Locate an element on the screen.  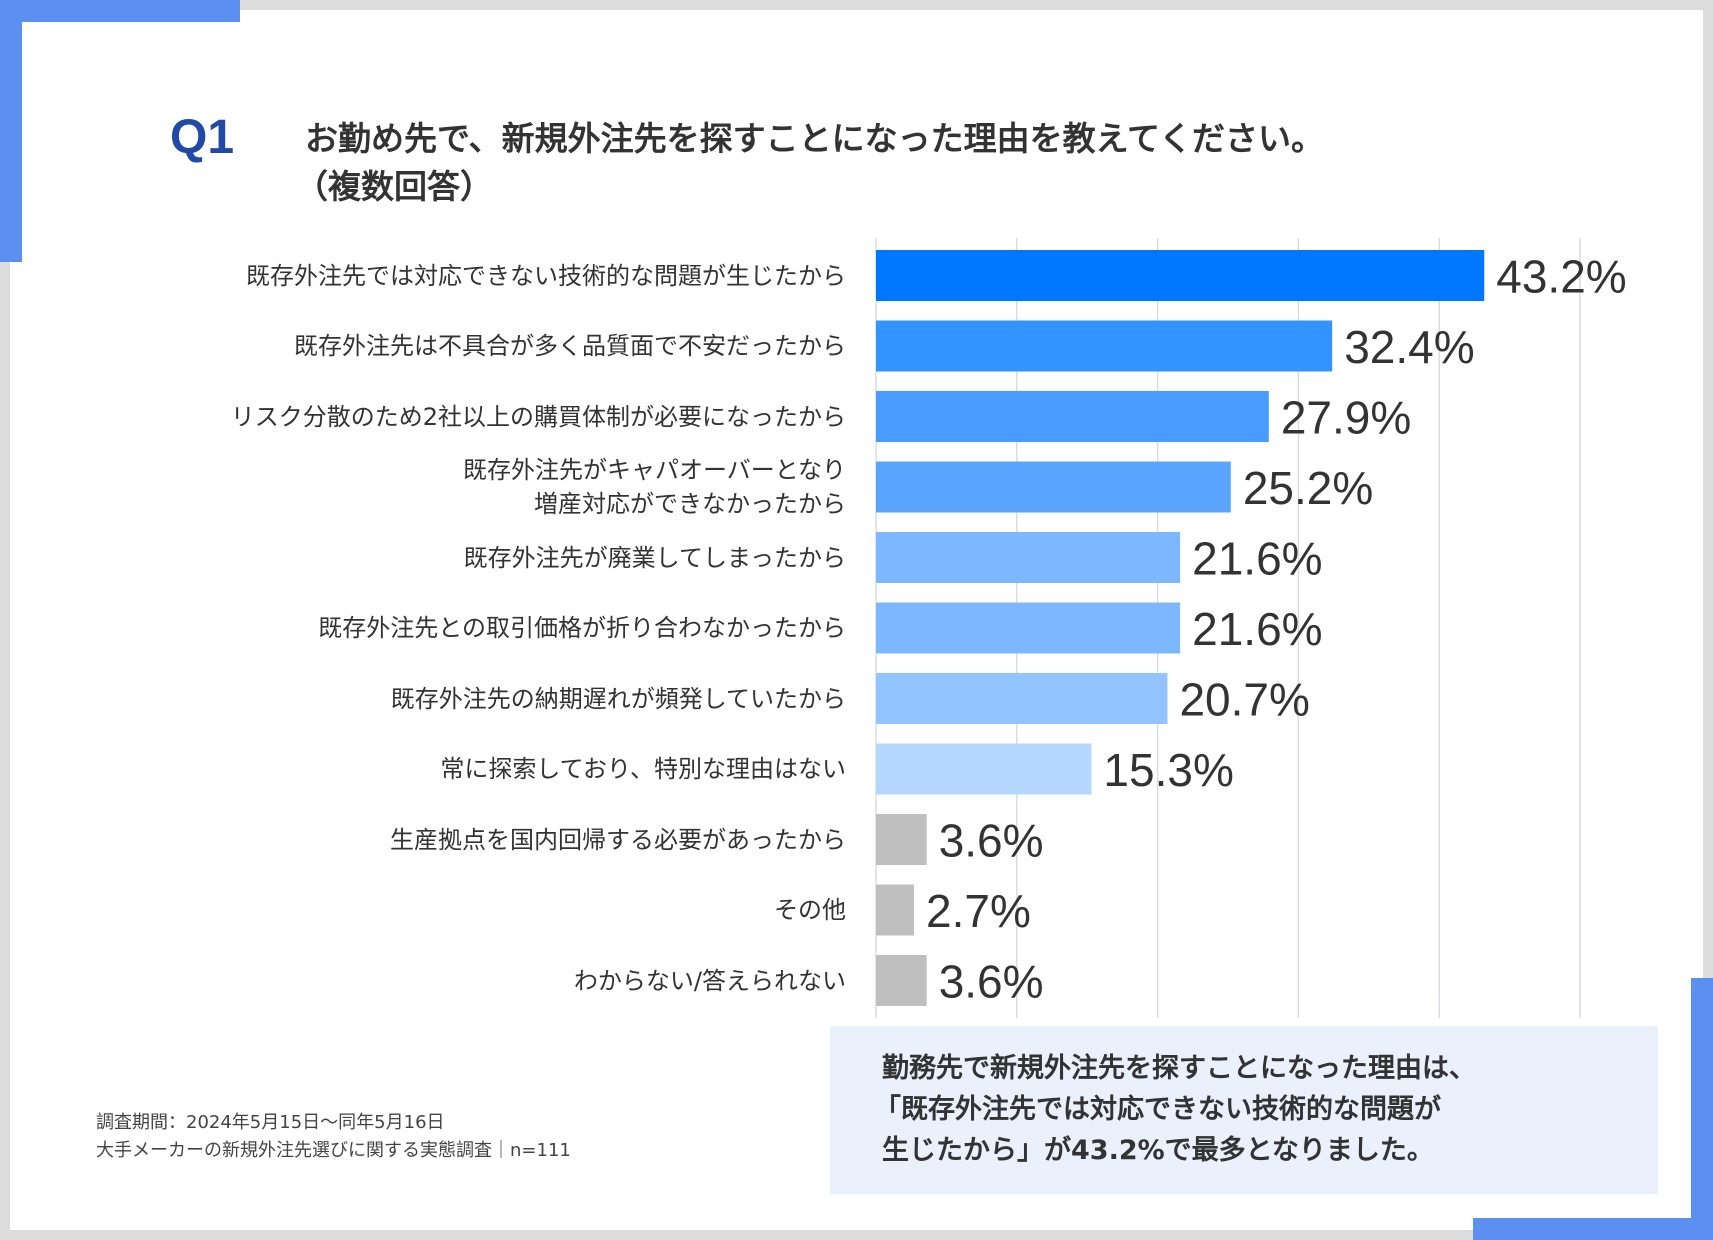
category-label-9: 生産拠点を国内回帰する必要があったから is located at coordinates (618, 839).